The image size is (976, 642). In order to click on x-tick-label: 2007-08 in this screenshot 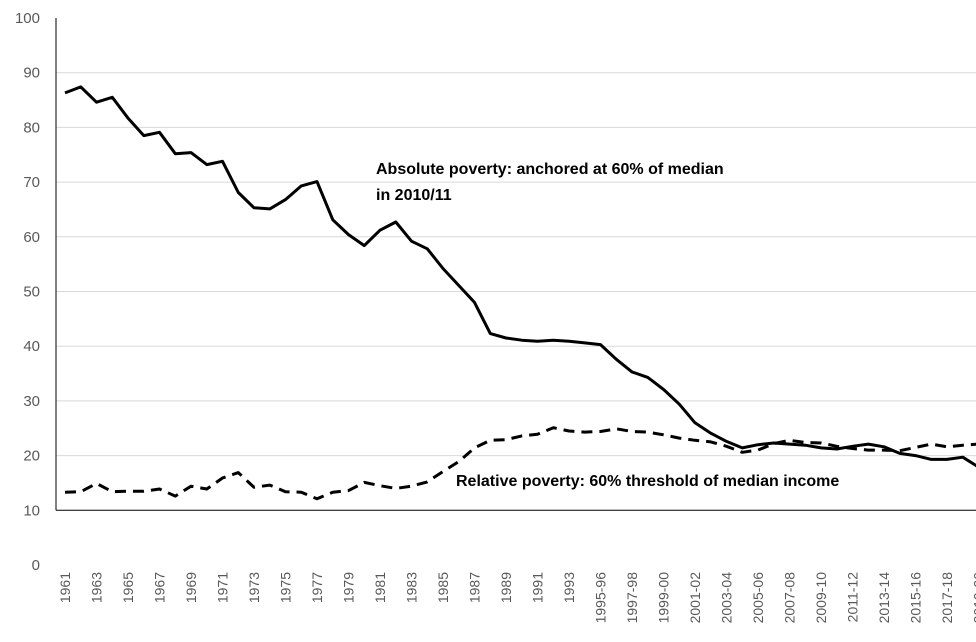, I will do `click(790, 598)`.